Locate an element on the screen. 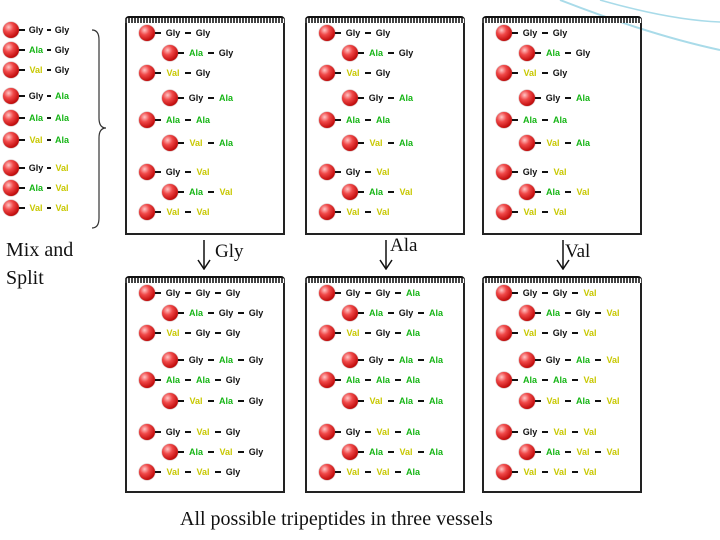 The width and height of the screenshot is (720, 540). peptide-chain: Val Val is located at coordinates (38, 208).